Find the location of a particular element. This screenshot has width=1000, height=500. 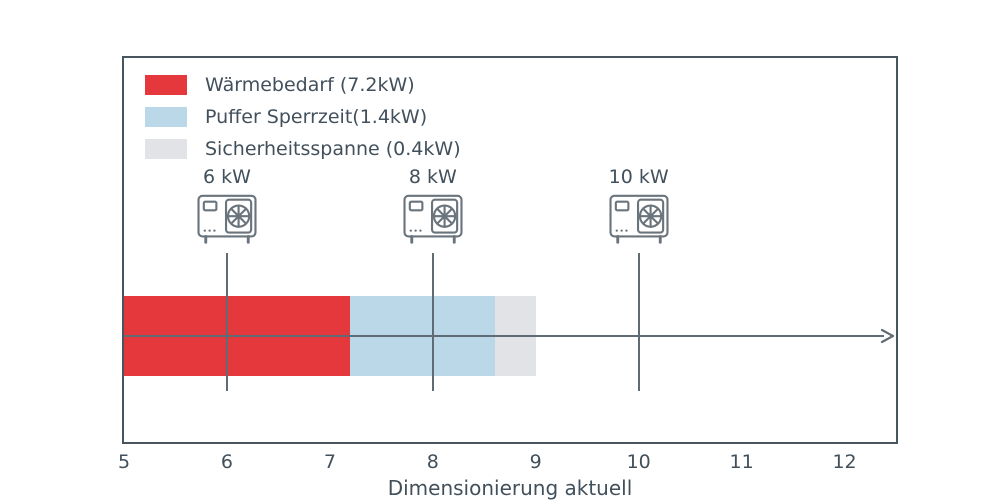

pump-size-label: 10 kW is located at coordinates (638, 177).